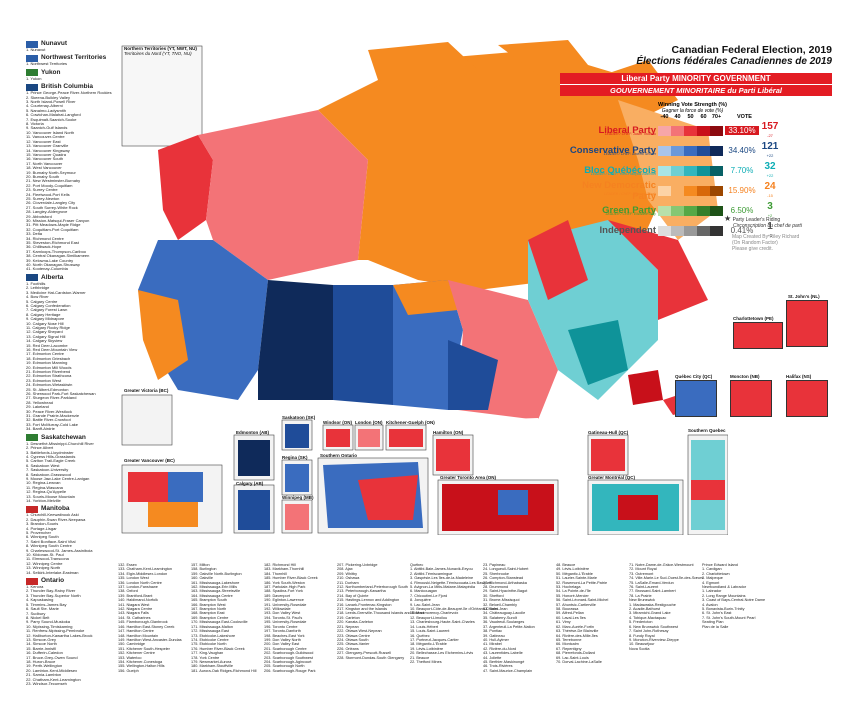 The image size is (860, 713). Describe the element at coordinates (44, 666) in the screenshot. I see `list-item: 19. Perth-Wellington` at that location.